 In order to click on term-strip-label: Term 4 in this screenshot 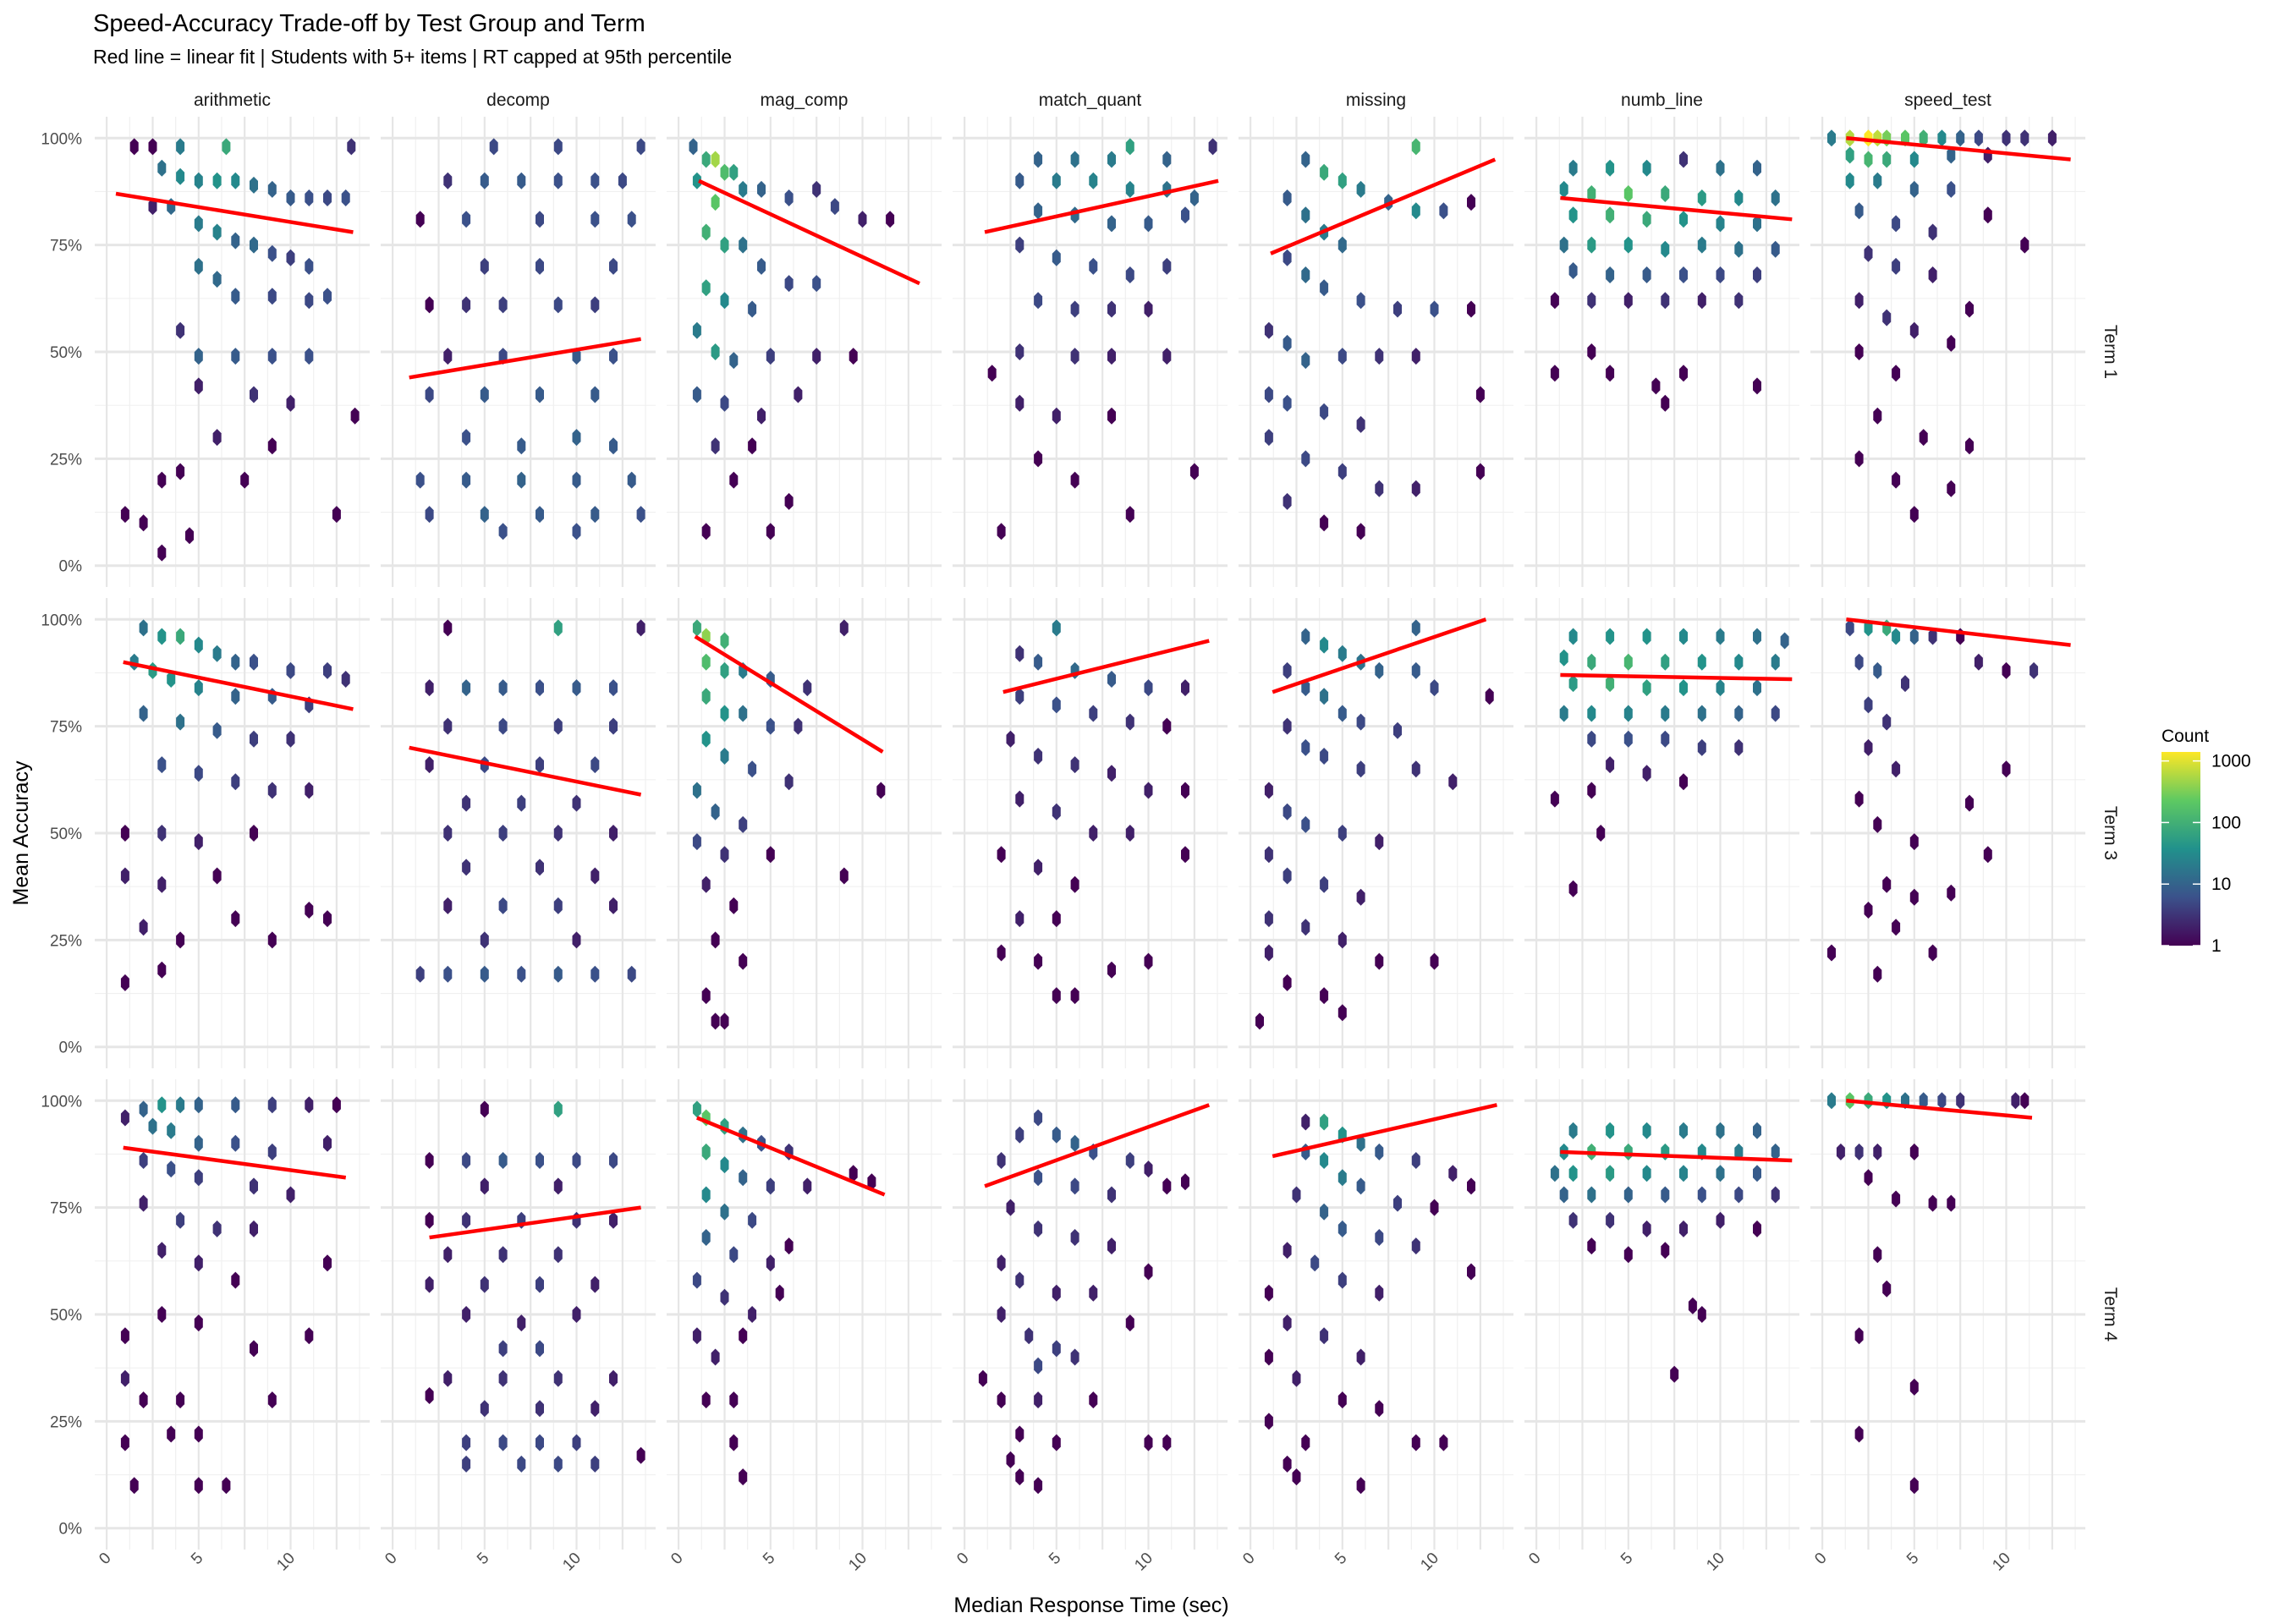, I will do `click(2110, 1315)`.